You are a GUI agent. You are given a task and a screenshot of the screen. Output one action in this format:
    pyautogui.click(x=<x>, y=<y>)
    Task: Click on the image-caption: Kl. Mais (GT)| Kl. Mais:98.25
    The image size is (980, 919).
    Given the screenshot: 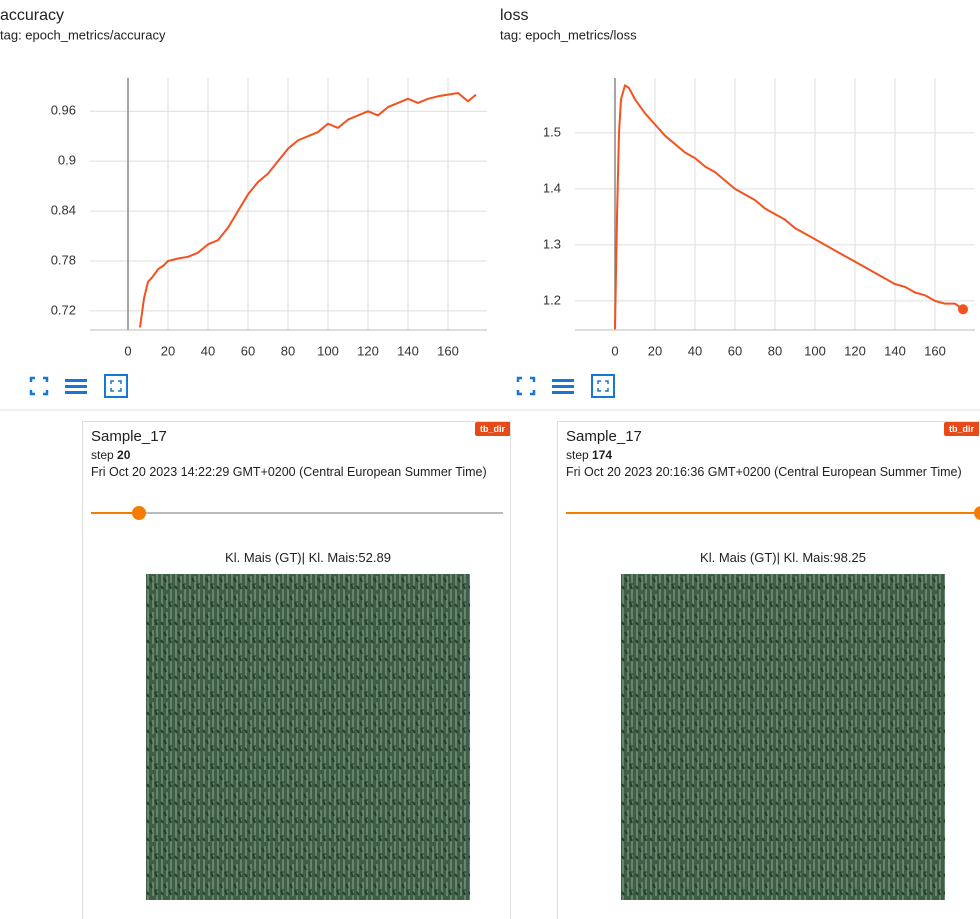 What is the action you would take?
    pyautogui.click(x=783, y=557)
    